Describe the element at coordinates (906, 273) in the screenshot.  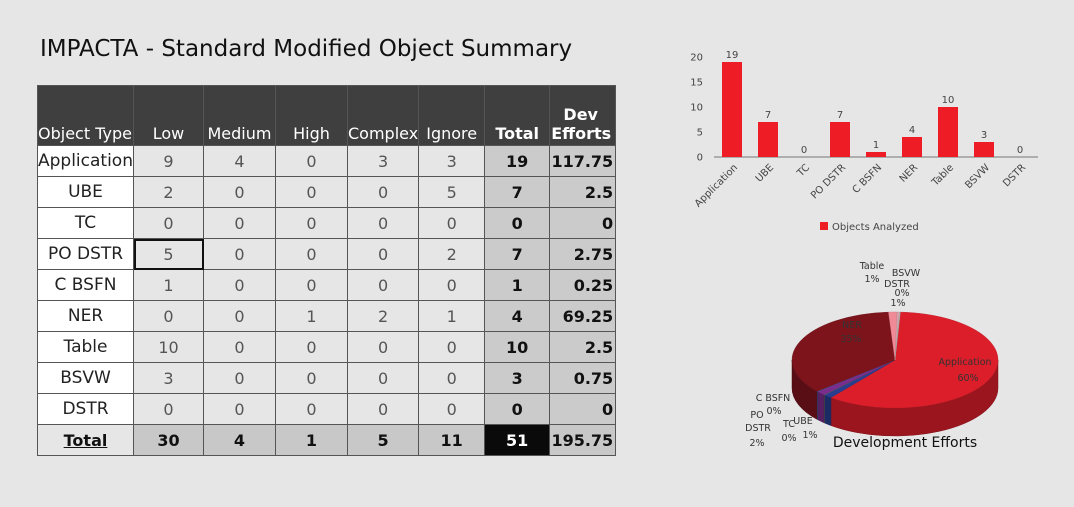
I see `pie-slice-label: BSVW` at that location.